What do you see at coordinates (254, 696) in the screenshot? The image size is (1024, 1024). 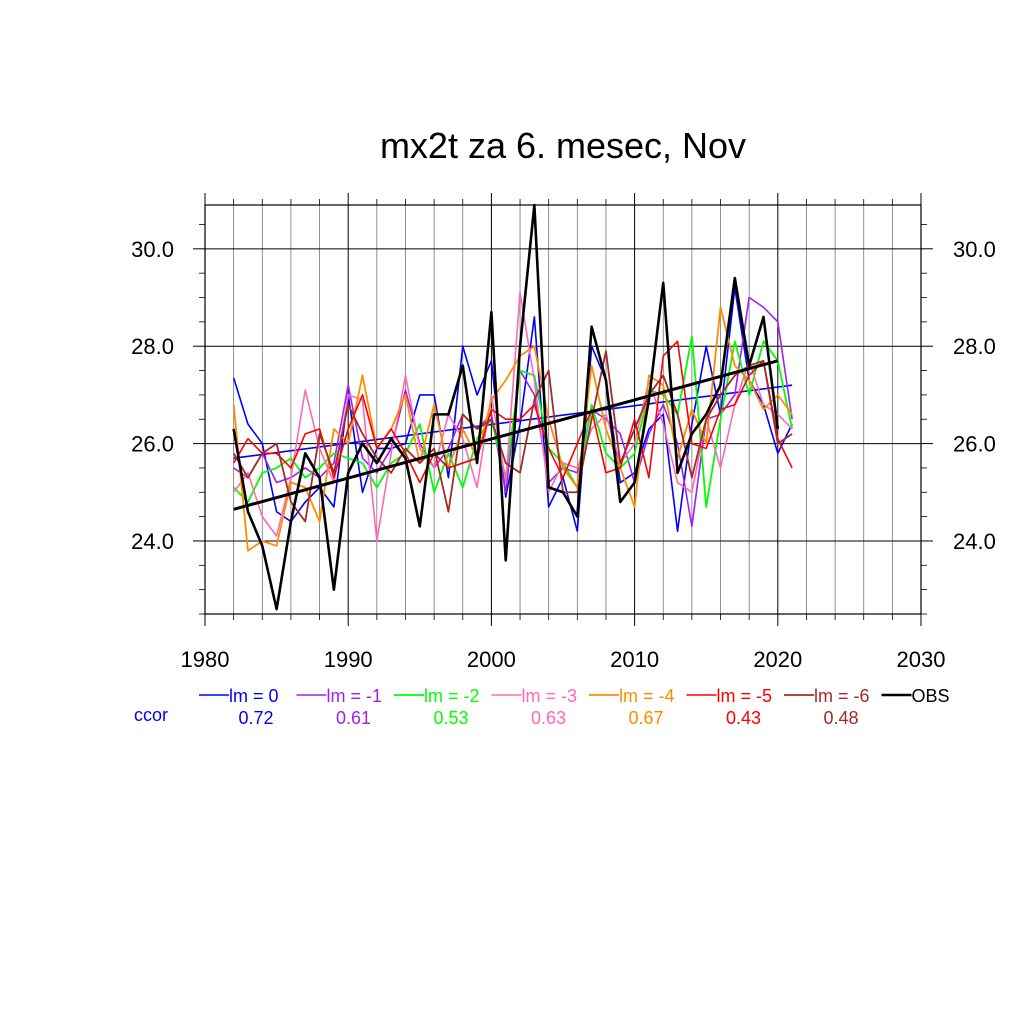 I see `legend-label-0: lm = 0` at bounding box center [254, 696].